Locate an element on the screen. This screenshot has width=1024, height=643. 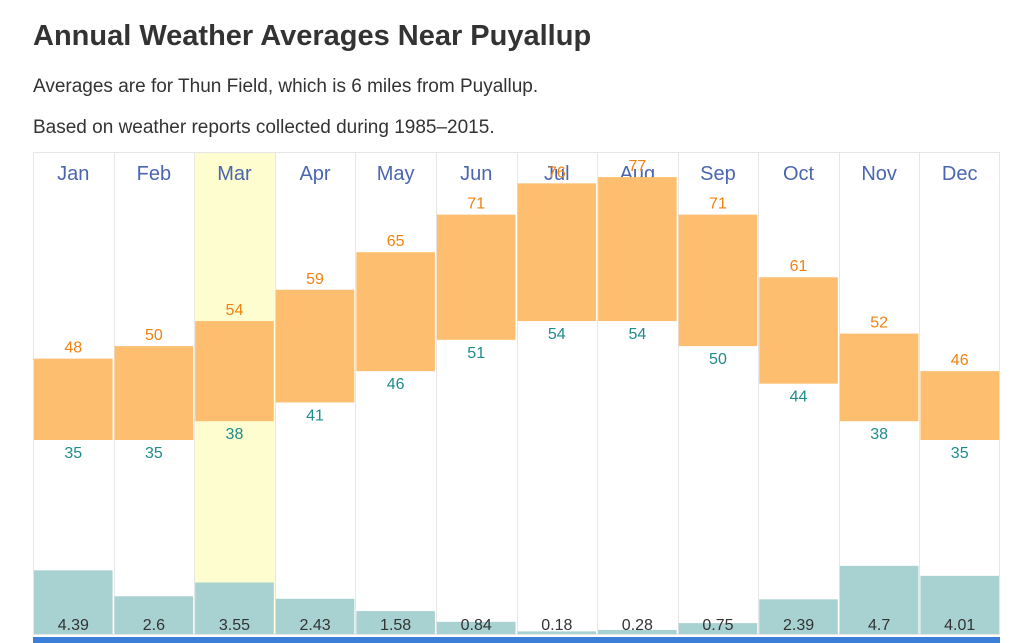
low-temp-label-may: 46 is located at coordinates (396, 384).